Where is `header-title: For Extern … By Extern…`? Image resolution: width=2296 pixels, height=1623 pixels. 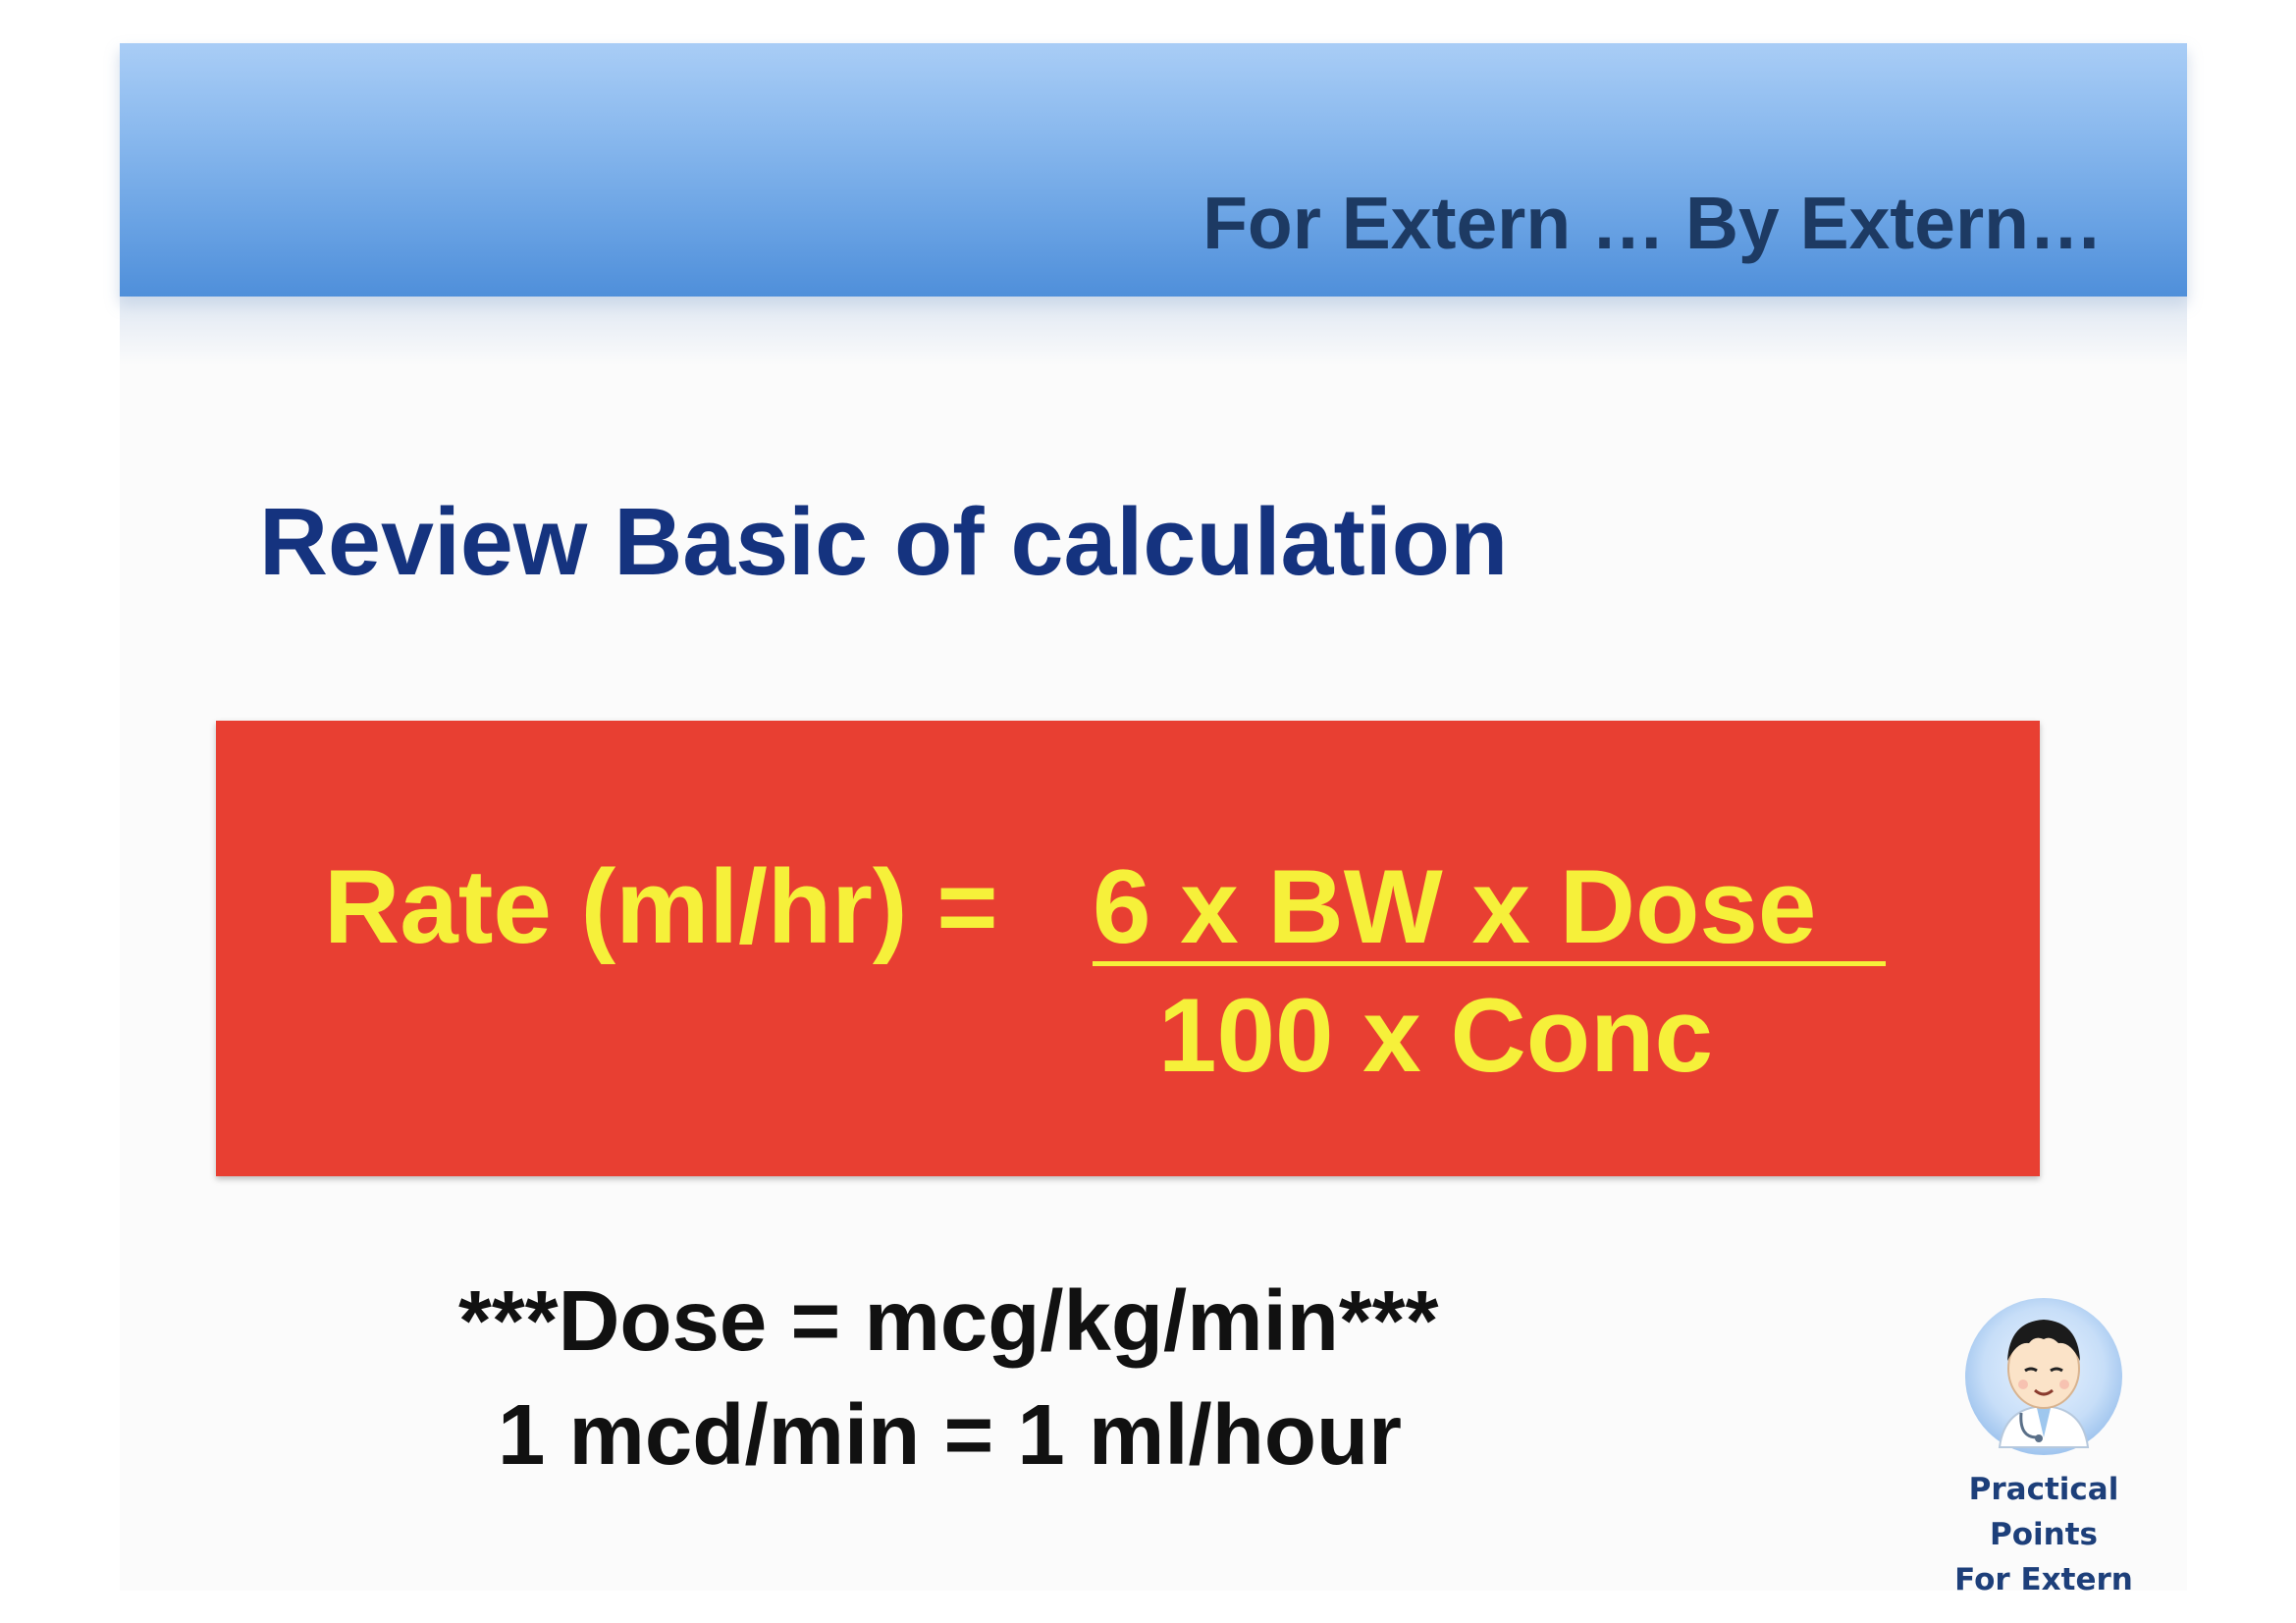 header-title: For Extern … By Extern… is located at coordinates (1652, 223).